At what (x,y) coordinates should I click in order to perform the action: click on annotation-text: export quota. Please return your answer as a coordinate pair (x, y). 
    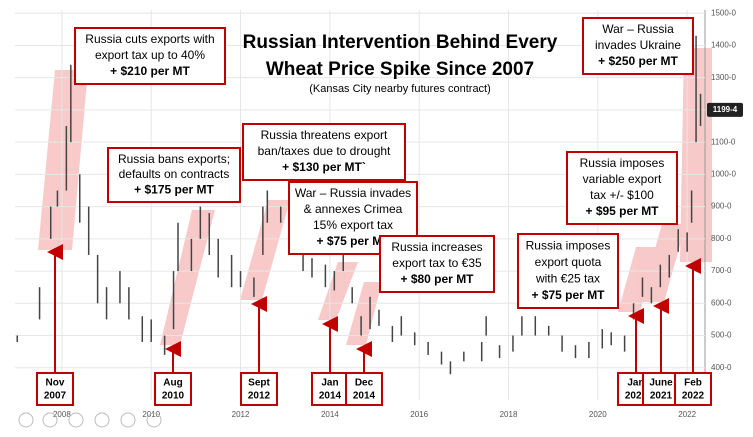
    Looking at the image, I should click on (568, 262).